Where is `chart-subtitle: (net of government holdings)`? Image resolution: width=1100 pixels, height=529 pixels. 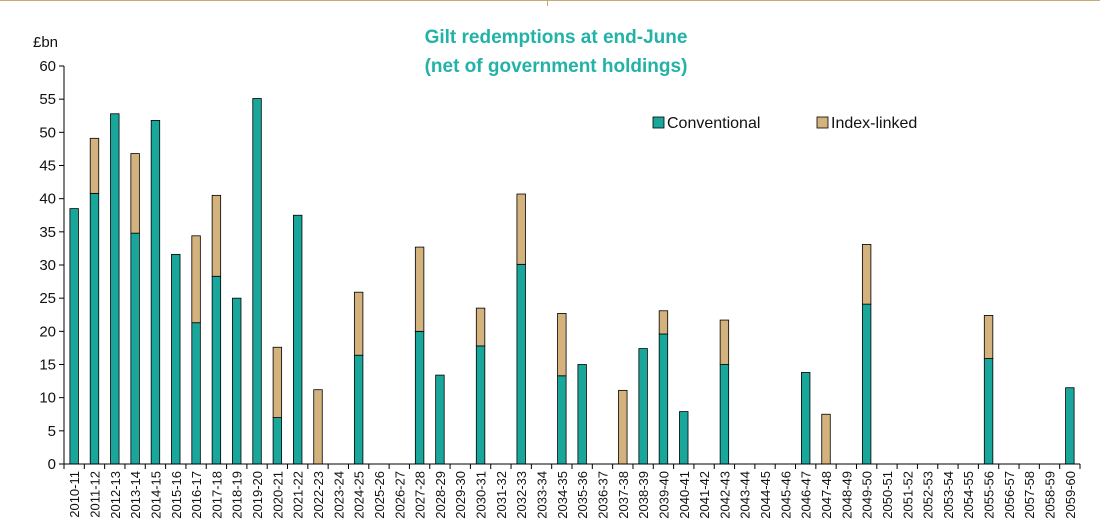 chart-subtitle: (net of government holdings) is located at coordinates (556, 66).